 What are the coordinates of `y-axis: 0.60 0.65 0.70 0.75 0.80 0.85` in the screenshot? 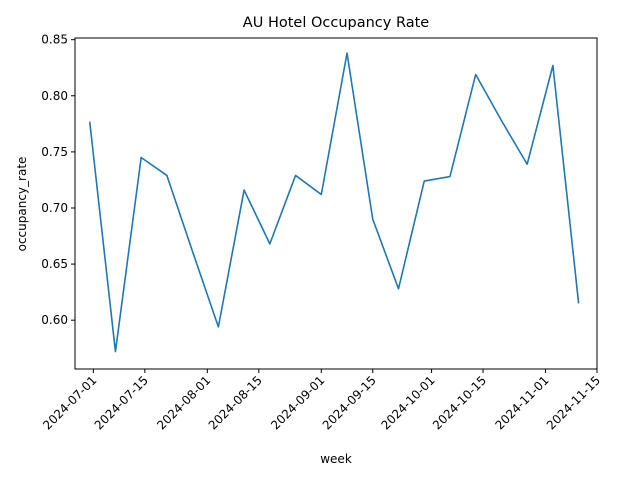 It's located at (58, 180).